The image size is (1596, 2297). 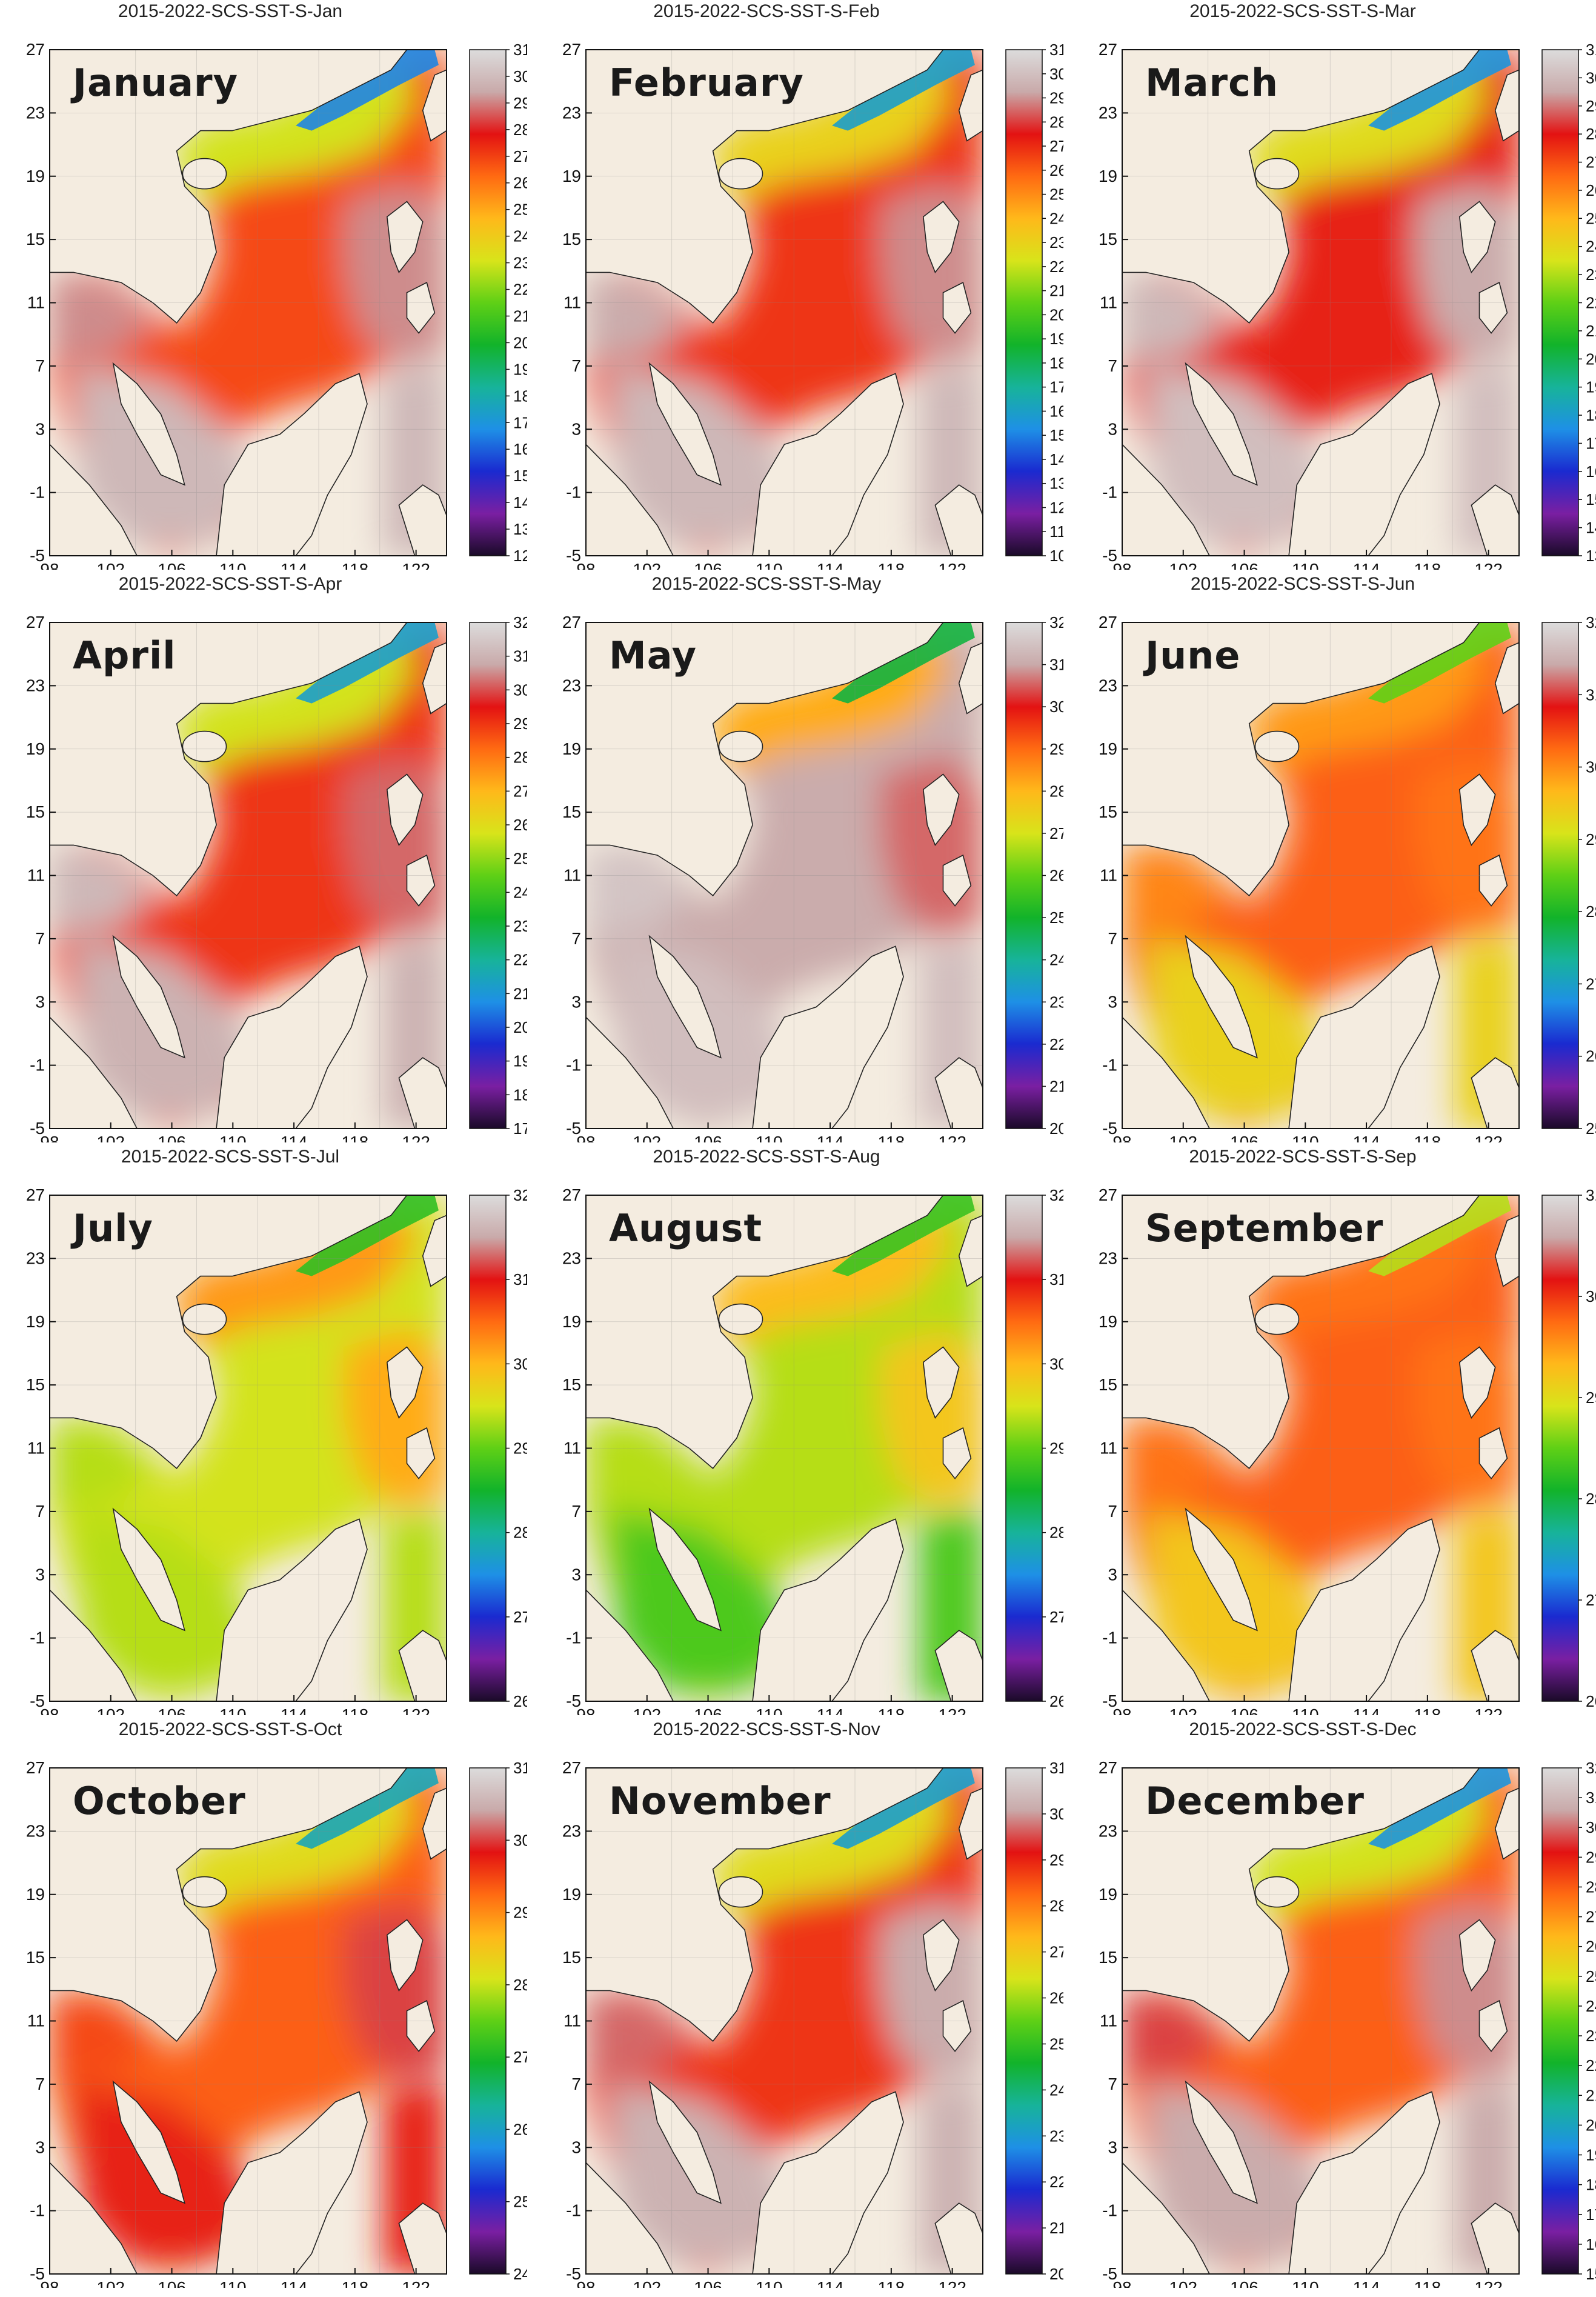 What do you see at coordinates (903, 90) in the screenshot?
I see `coastal-cold-strip` at bounding box center [903, 90].